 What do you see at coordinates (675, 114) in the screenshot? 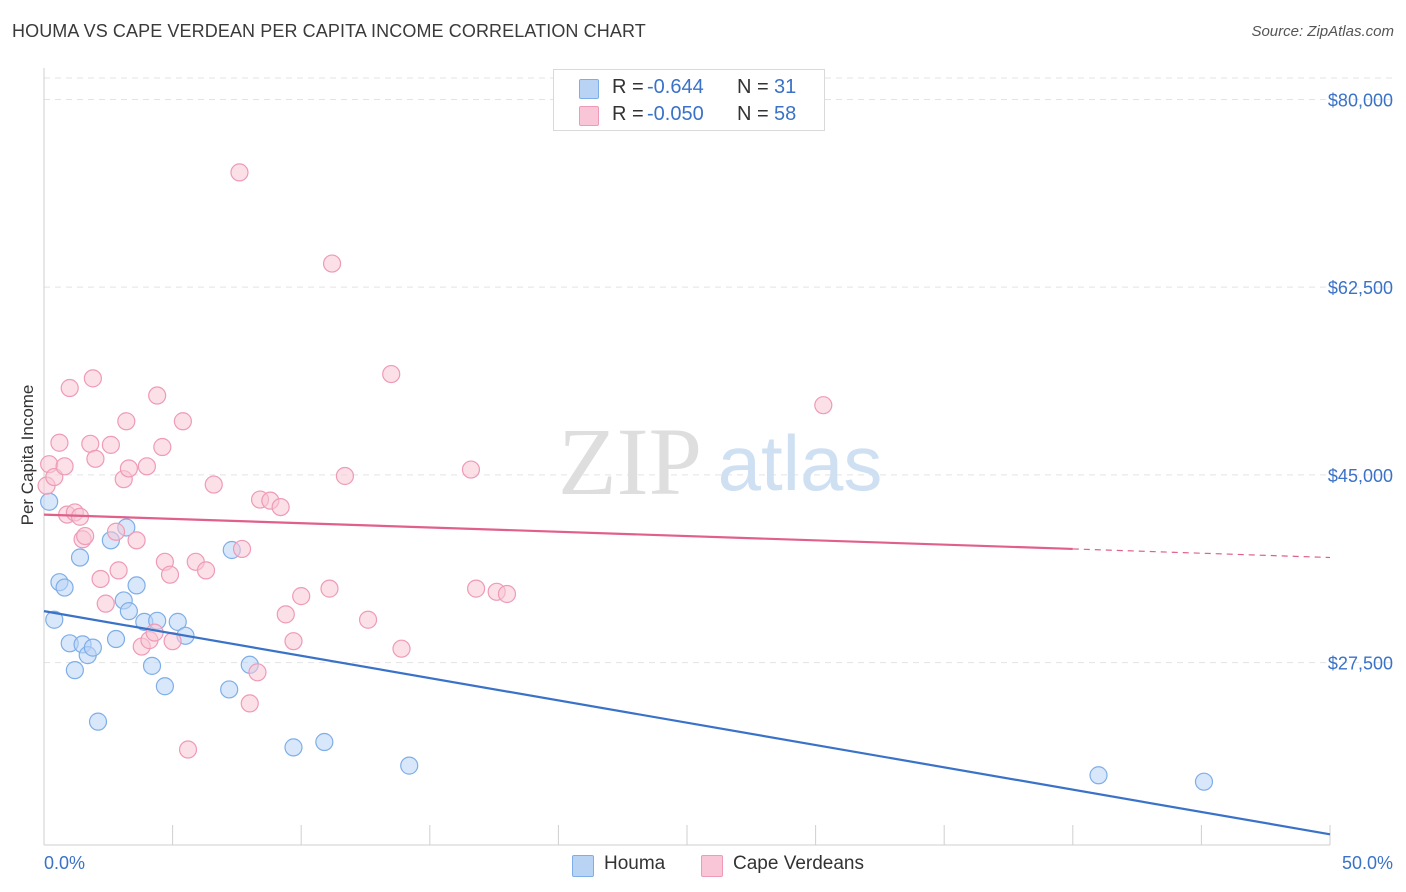
I see `legend-r-value: -0.050` at bounding box center [675, 114].